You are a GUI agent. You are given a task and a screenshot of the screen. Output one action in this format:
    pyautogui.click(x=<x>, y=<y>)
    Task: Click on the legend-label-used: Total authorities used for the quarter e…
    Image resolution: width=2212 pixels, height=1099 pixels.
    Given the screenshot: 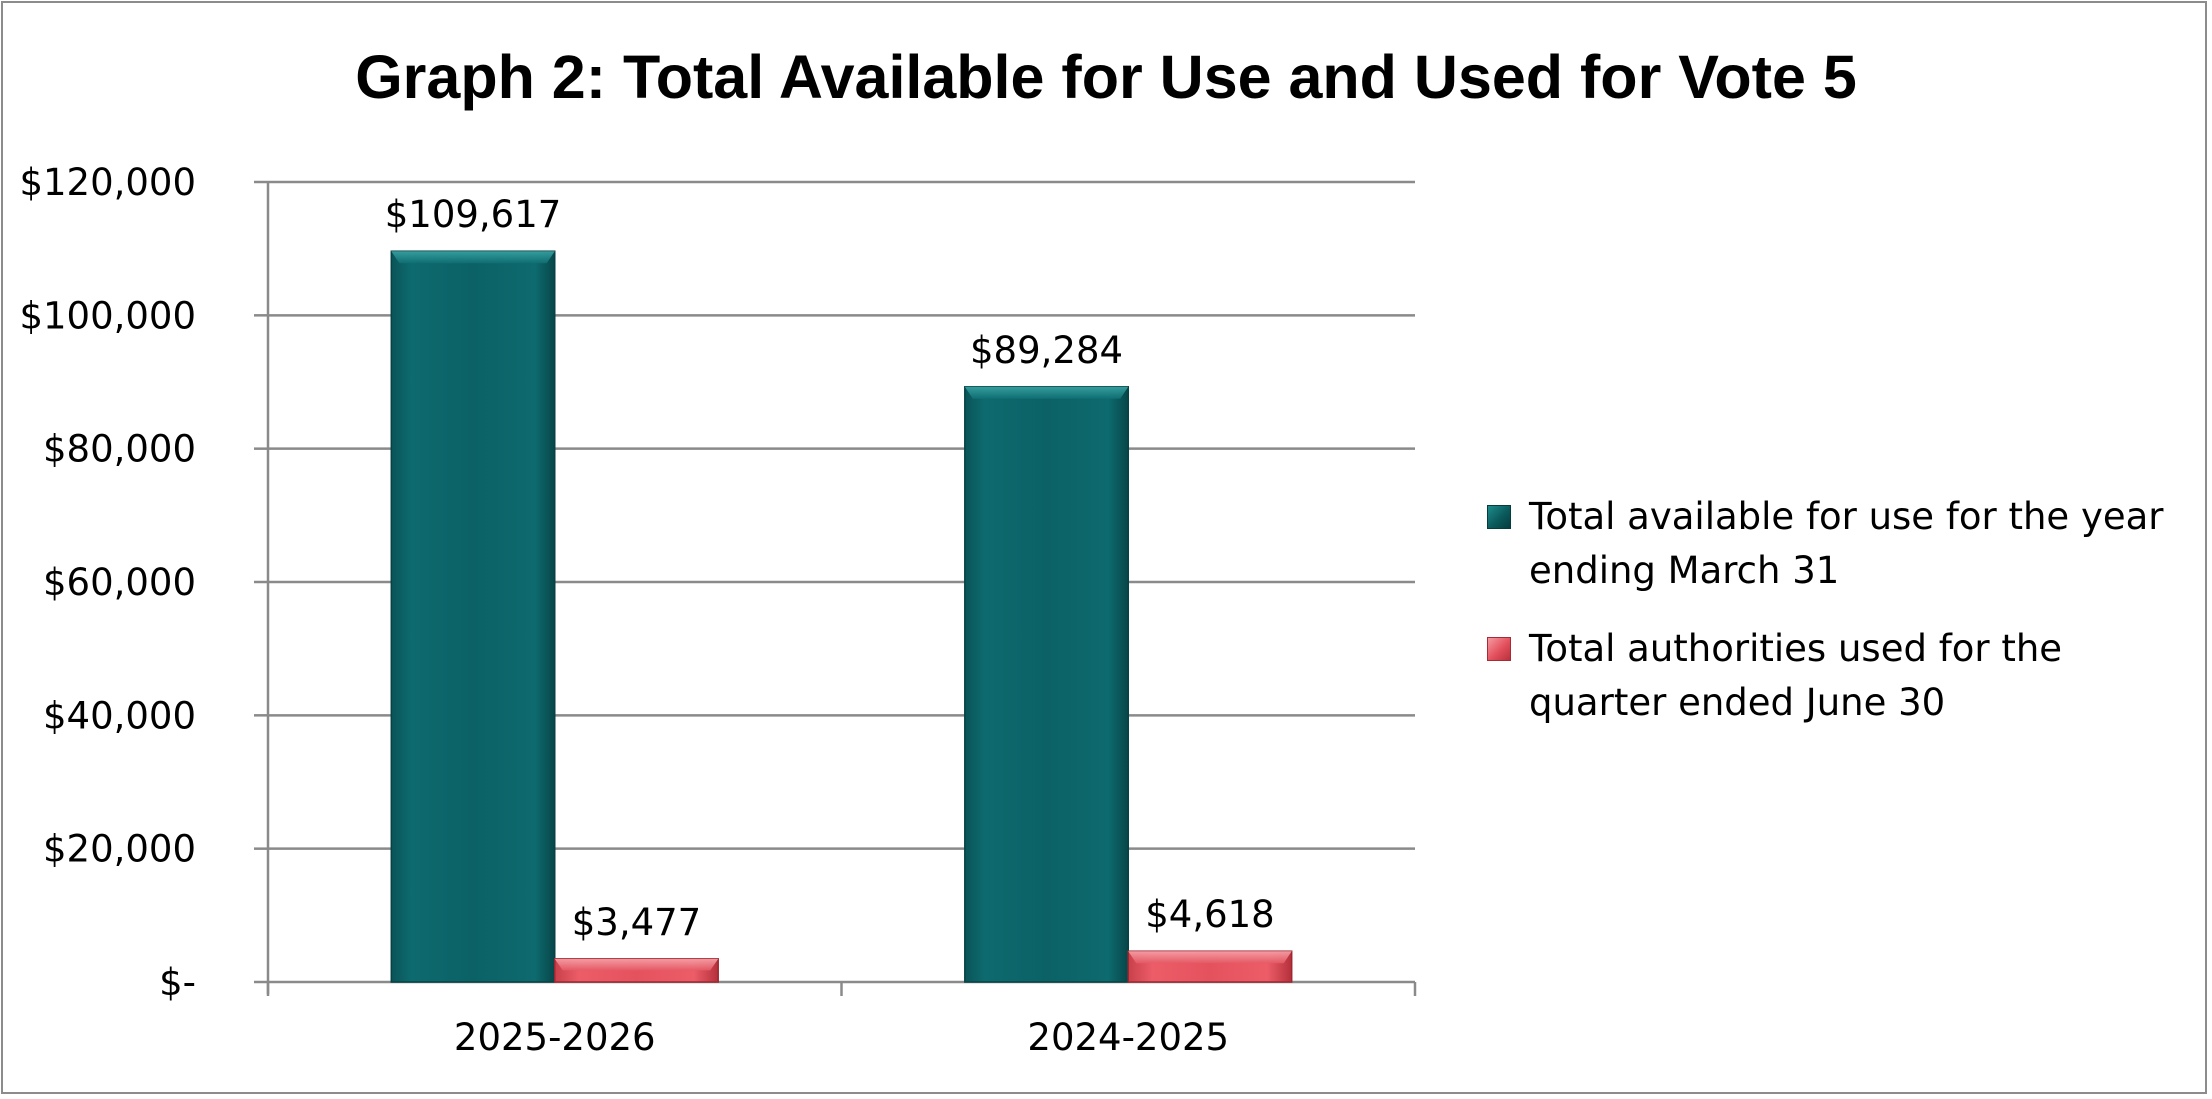 What is the action you would take?
    pyautogui.click(x=1796, y=675)
    